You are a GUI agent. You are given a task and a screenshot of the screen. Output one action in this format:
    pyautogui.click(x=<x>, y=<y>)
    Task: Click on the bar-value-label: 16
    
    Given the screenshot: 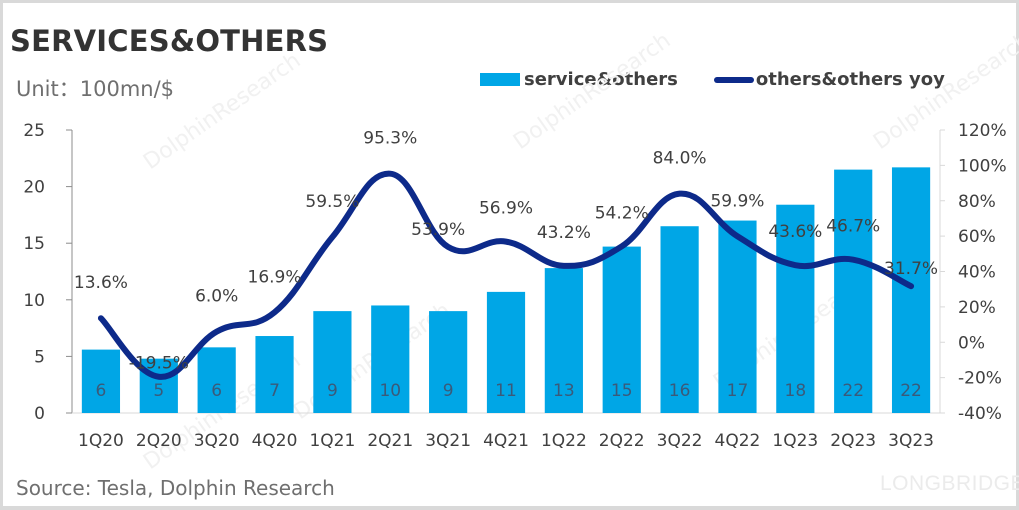 What is the action you would take?
    pyautogui.click(x=680, y=391)
    